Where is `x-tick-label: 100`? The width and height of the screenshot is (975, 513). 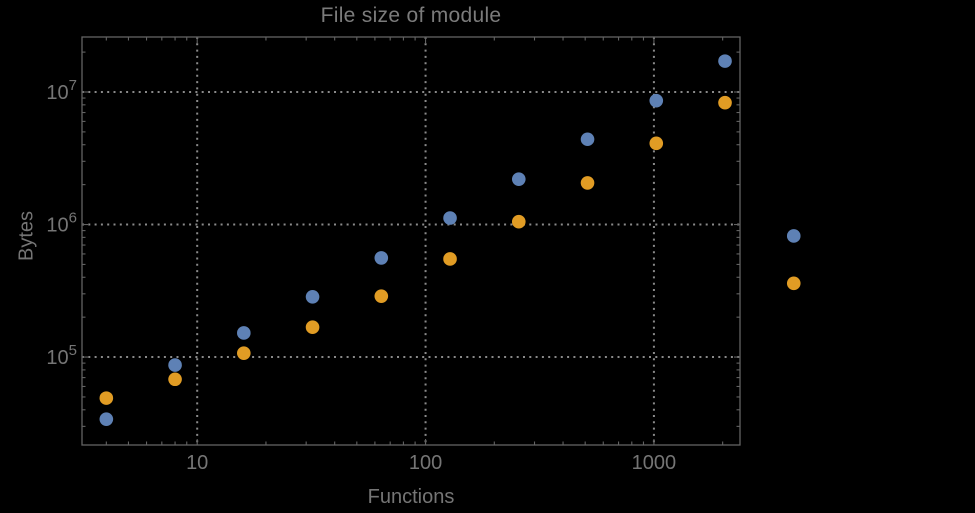
x-tick-label: 100 is located at coordinates (425, 463).